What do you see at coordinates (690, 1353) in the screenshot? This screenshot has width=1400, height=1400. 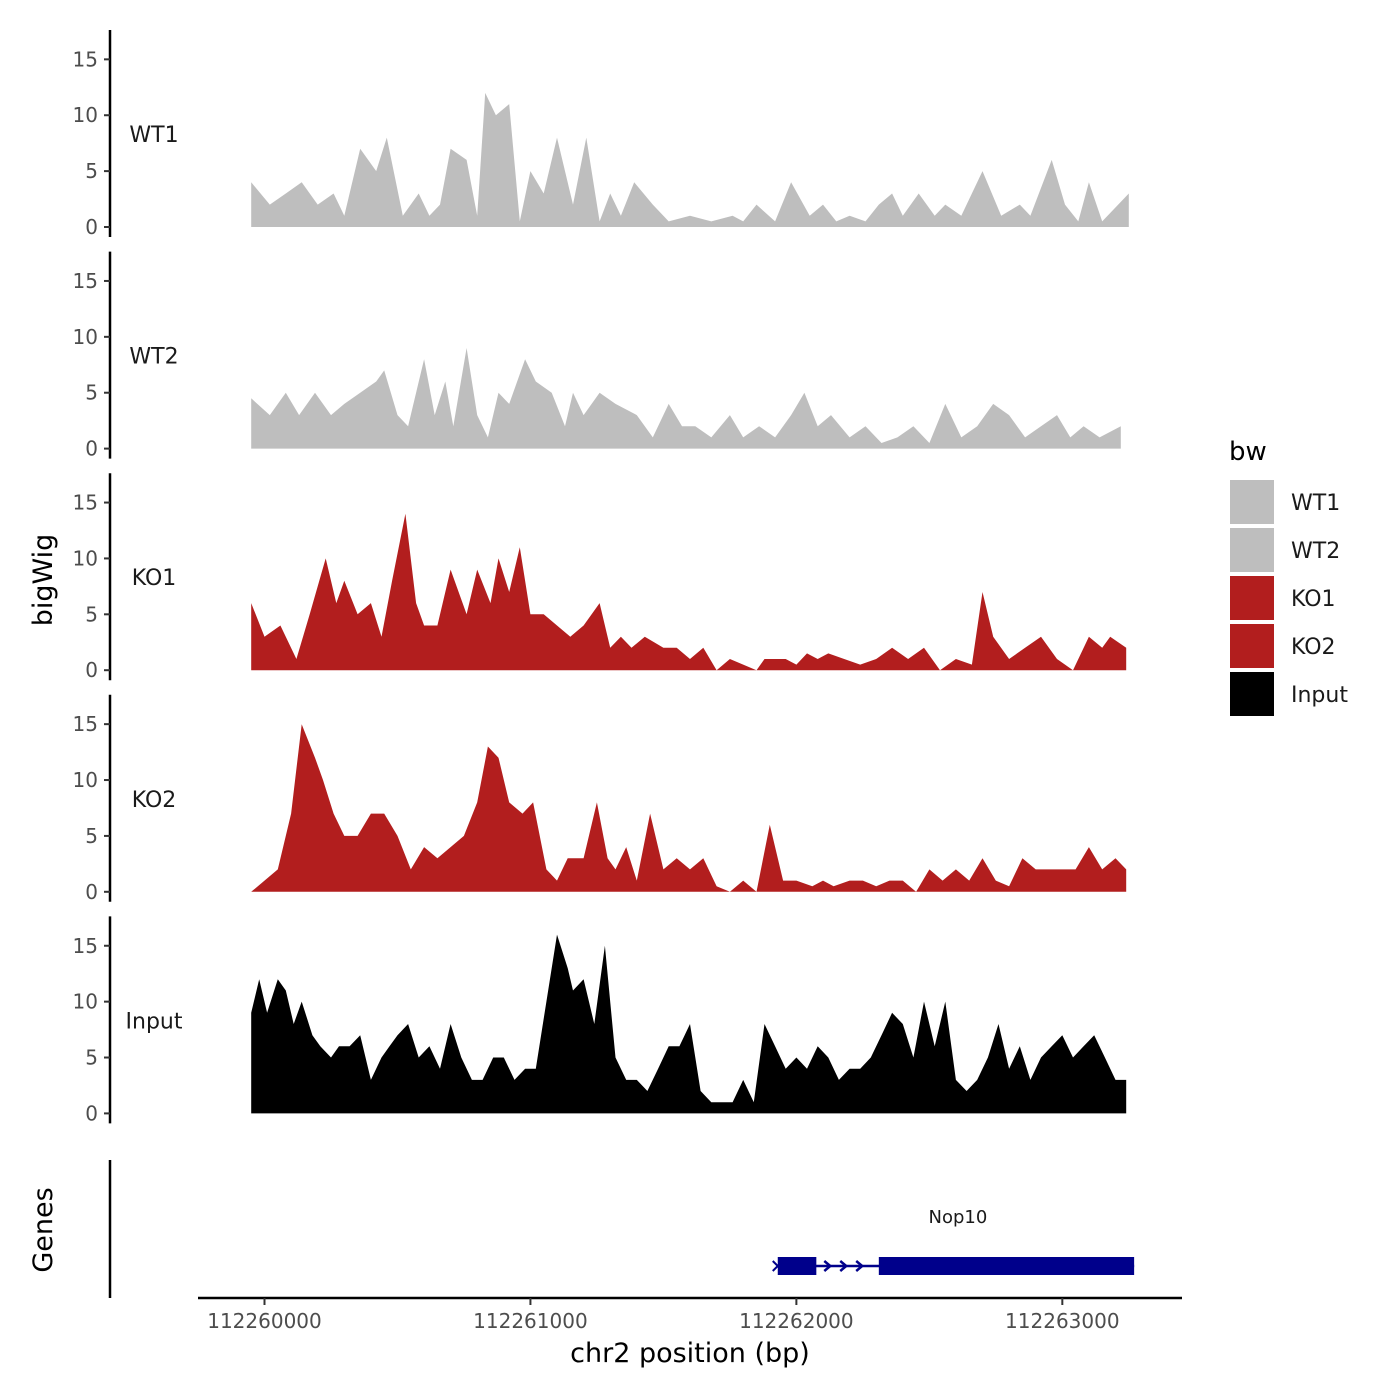 I see `x-axis-title: chr2 position (bp)` at bounding box center [690, 1353].